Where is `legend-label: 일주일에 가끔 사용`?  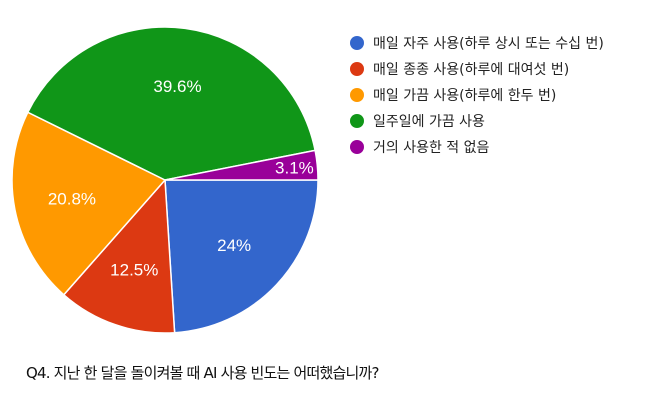 legend-label: 일주일에 가끔 사용 is located at coordinates (429, 122).